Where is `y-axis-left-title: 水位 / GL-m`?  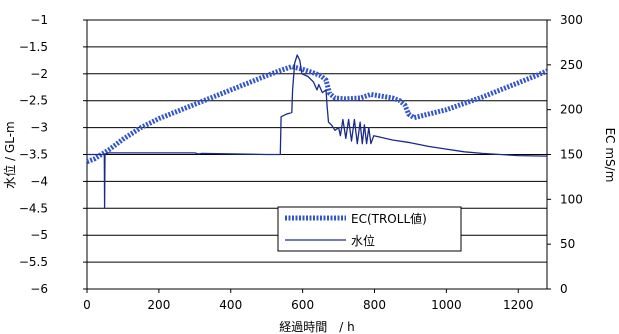
y-axis-left-title: 水位 / GL-m is located at coordinates (9, 154).